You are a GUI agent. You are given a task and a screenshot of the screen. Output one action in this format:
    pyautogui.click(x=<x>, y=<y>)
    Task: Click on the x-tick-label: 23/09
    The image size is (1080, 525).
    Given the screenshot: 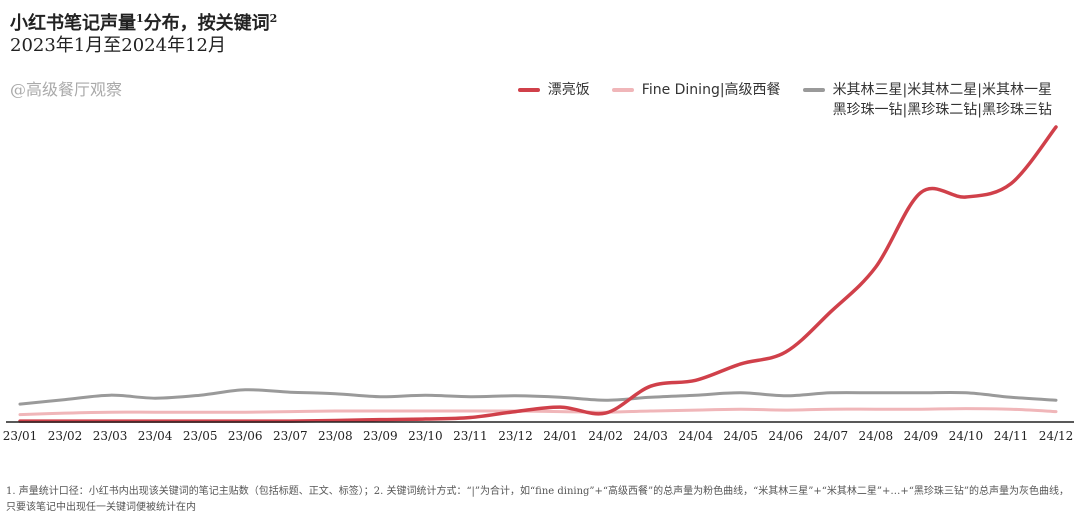 What is the action you would take?
    pyautogui.click(x=380, y=436)
    